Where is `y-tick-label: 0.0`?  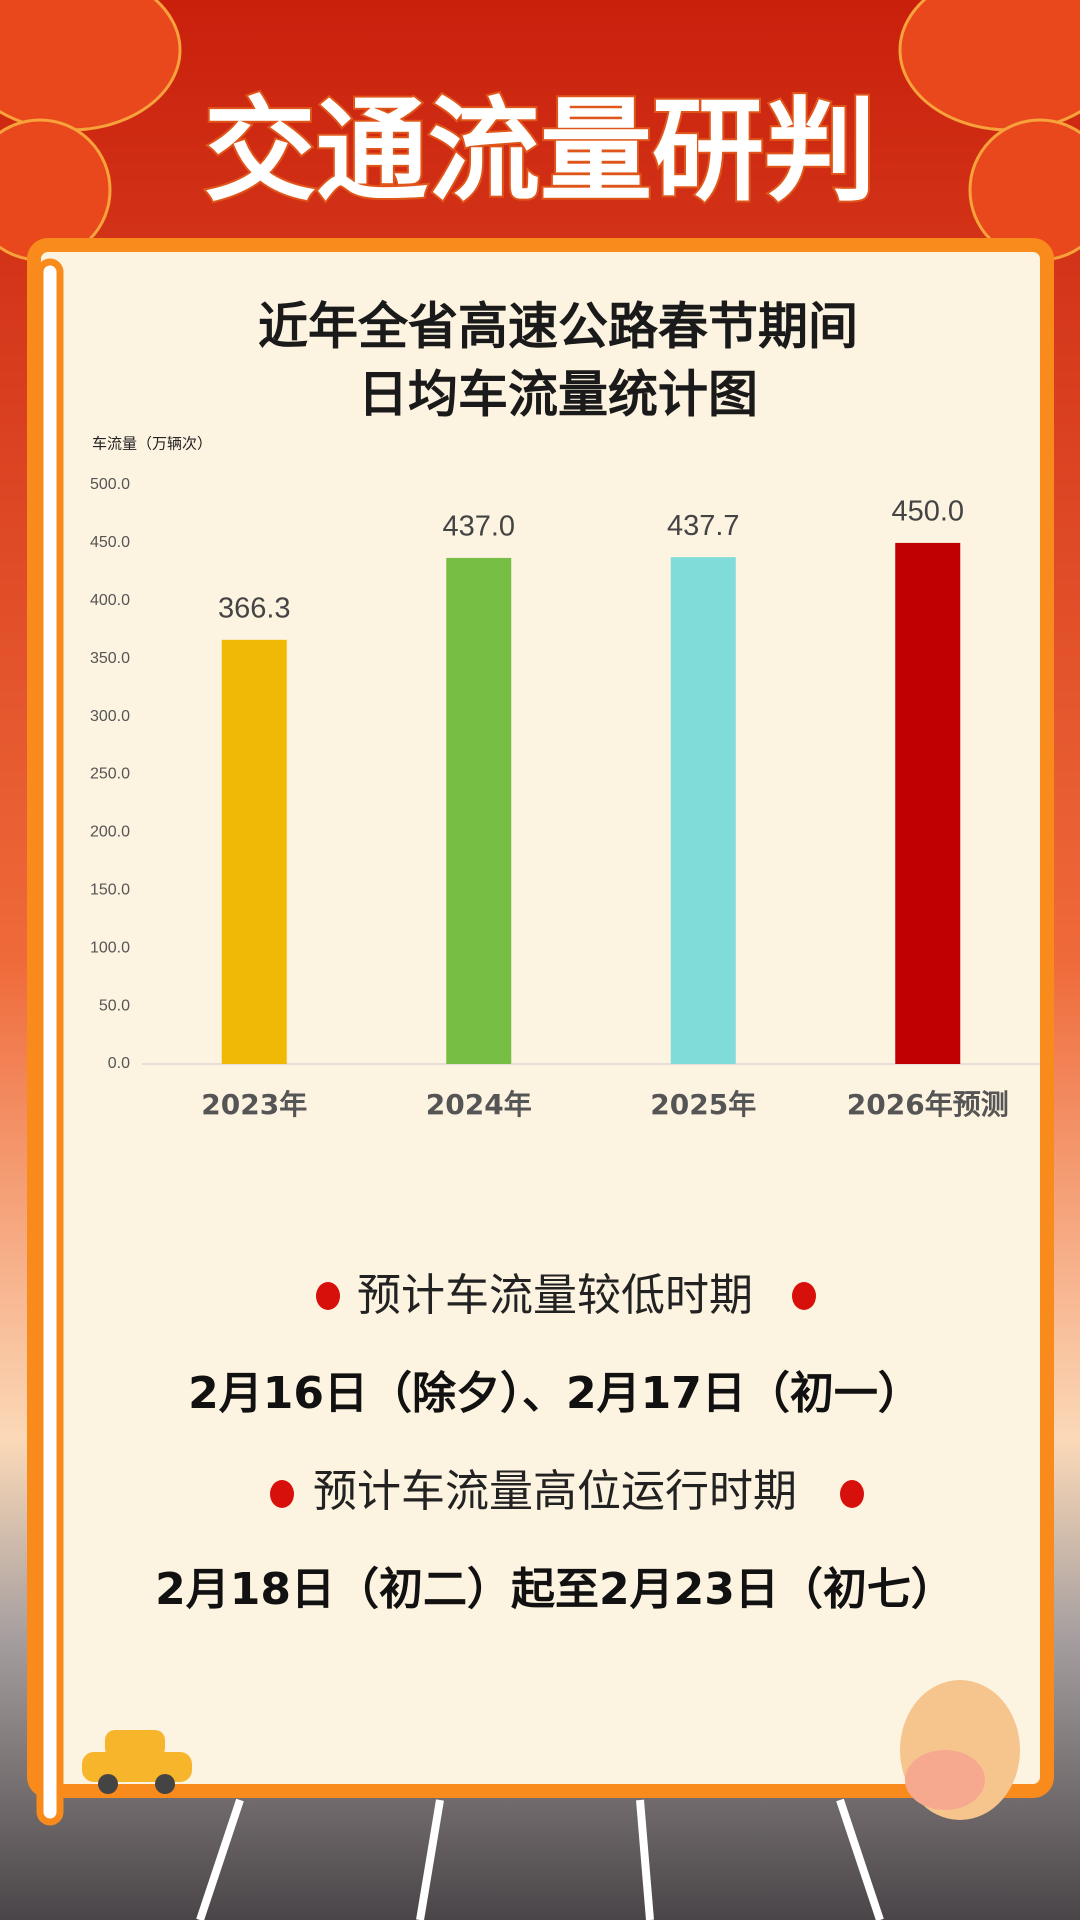
y-tick-label: 0.0 is located at coordinates (119, 1063).